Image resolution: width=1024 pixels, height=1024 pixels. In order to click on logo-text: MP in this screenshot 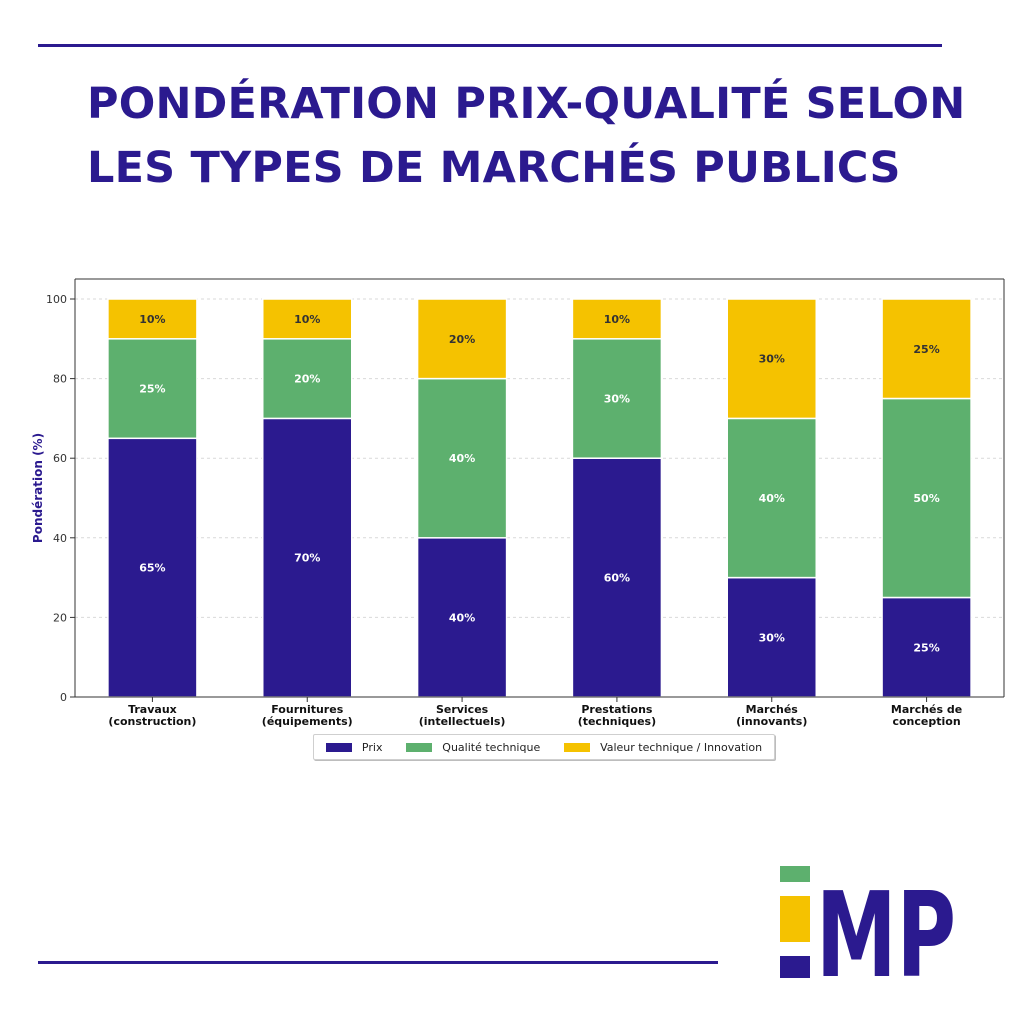, I will do `click(886, 922)`.